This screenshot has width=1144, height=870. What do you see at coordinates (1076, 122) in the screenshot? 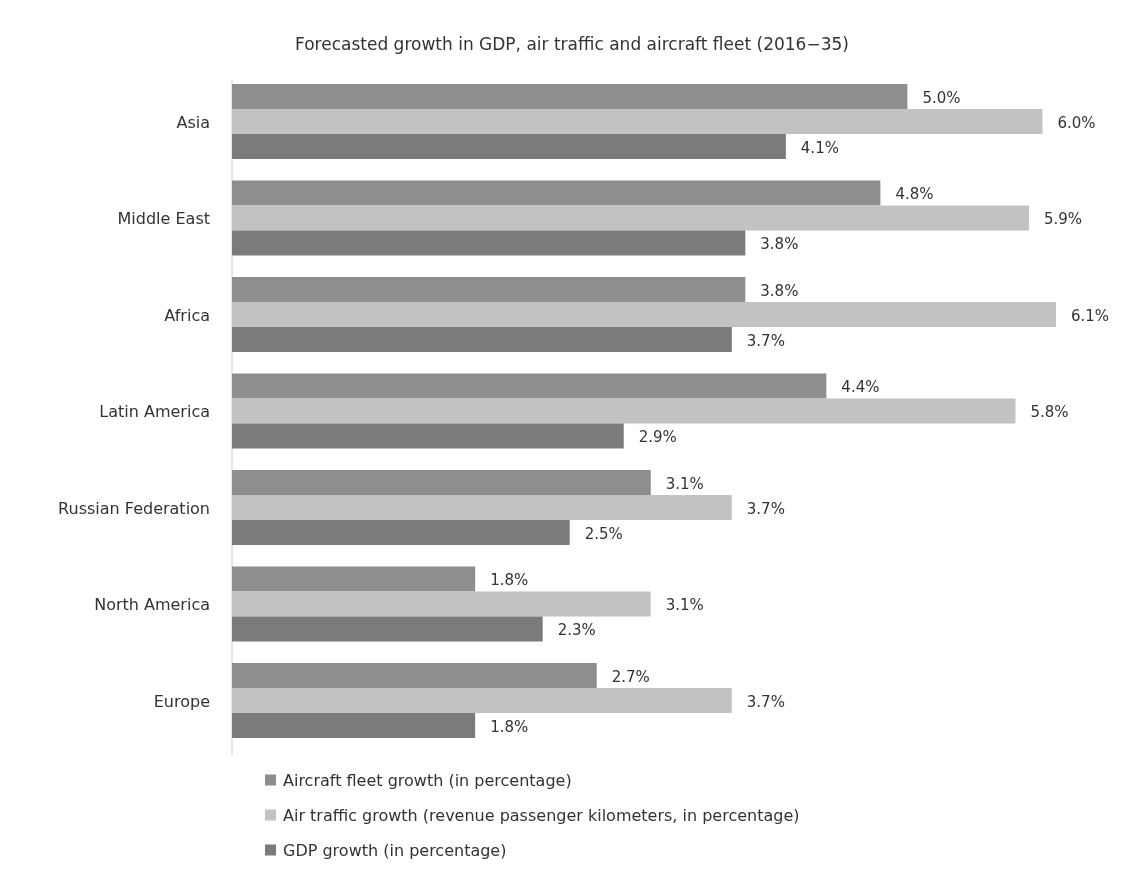
I see `data-label: 6.0%` at bounding box center [1076, 122].